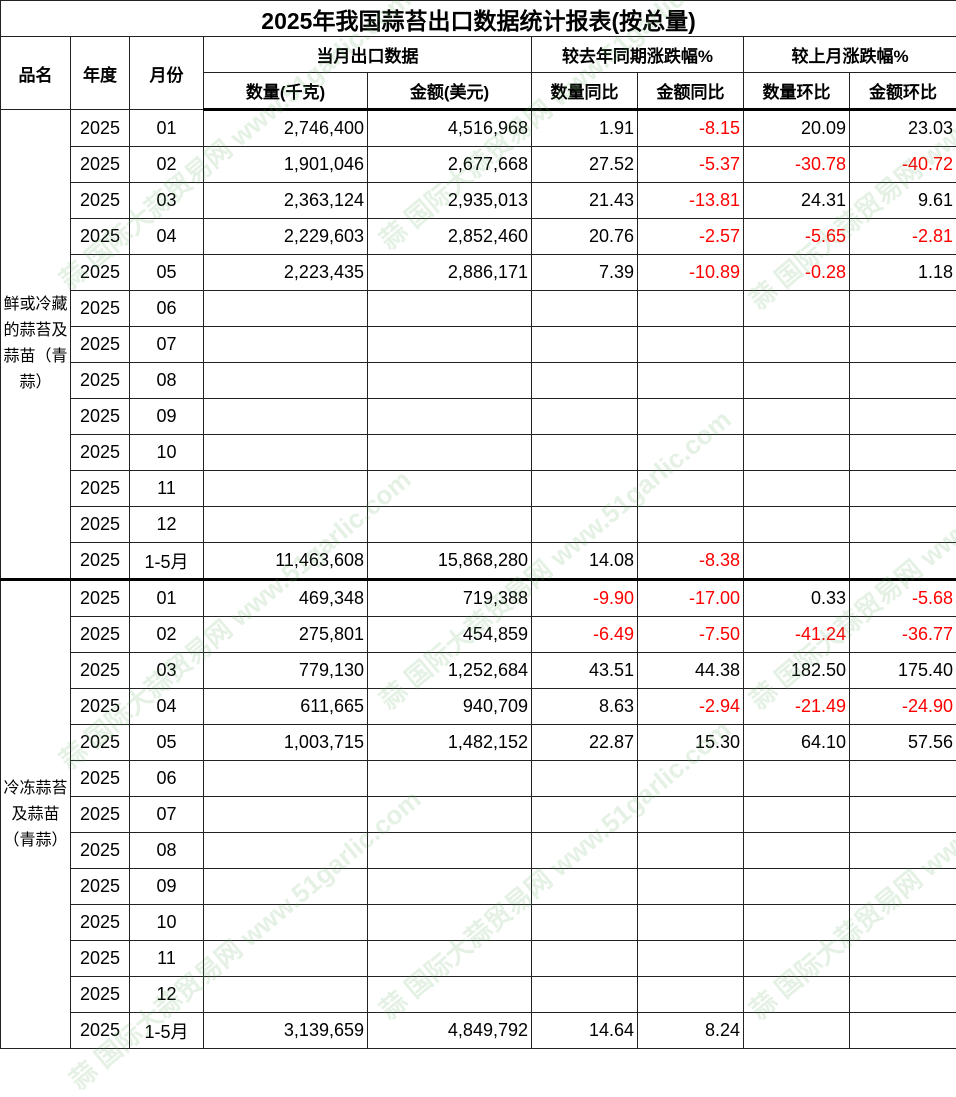  What do you see at coordinates (797, 707) in the screenshot?
I see `qty-mom-cell: -21.49` at bounding box center [797, 707].